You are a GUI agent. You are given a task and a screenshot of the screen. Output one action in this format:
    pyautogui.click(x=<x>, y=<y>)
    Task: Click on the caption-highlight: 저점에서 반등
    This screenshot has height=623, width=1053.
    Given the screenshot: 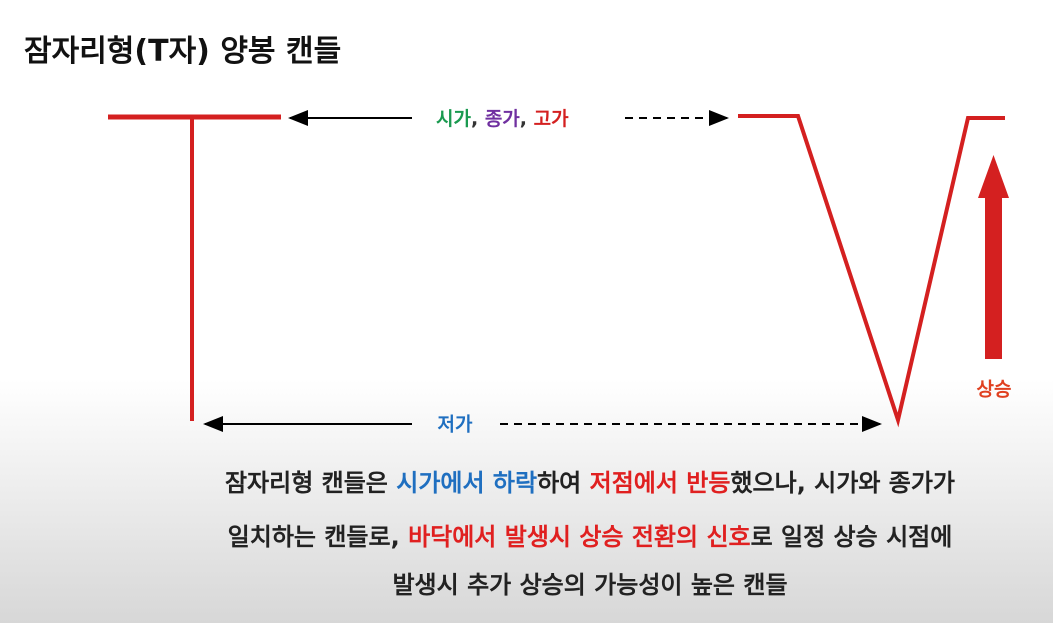 What is the action you would take?
    pyautogui.click(x=660, y=483)
    